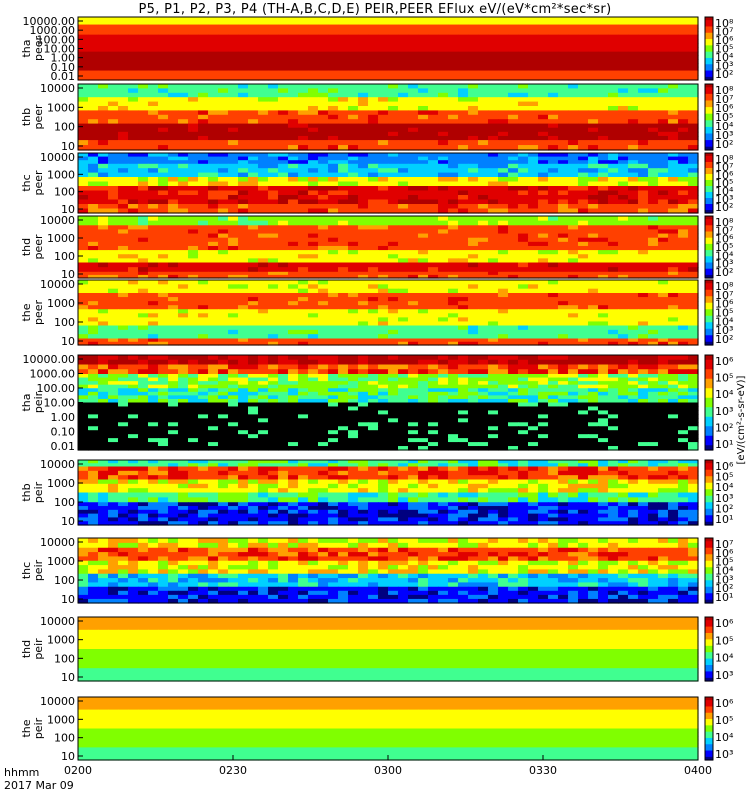  Describe the element at coordinates (26, 117) in the screenshot. I see `panel-y-label: thb` at that location.